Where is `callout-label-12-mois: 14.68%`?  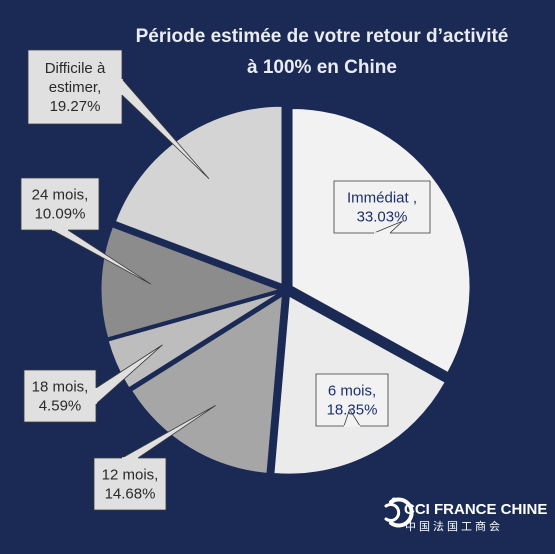
callout-label-12-mois: 14.68% is located at coordinates (130, 494).